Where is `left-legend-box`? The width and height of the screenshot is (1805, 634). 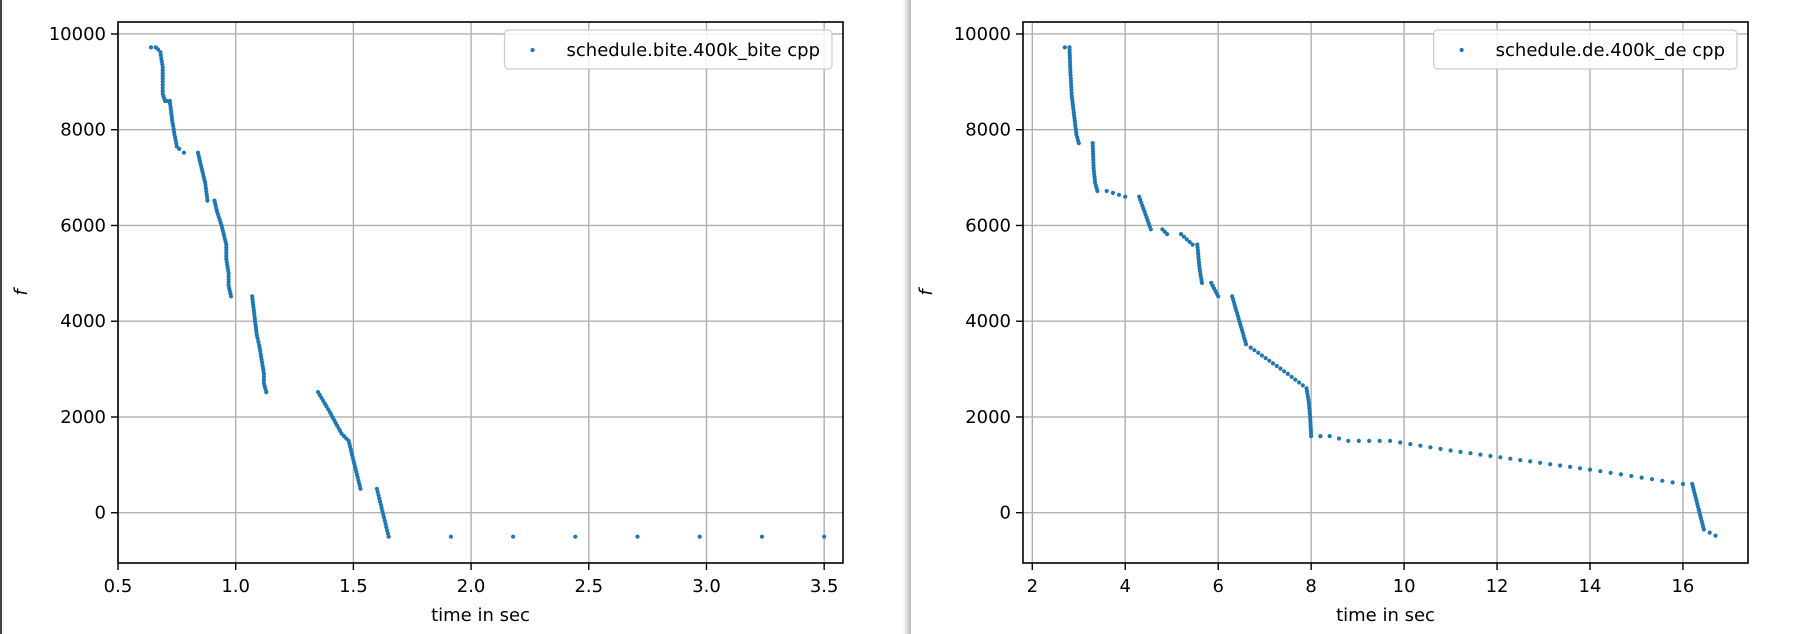
left-legend-box is located at coordinates (668, 49).